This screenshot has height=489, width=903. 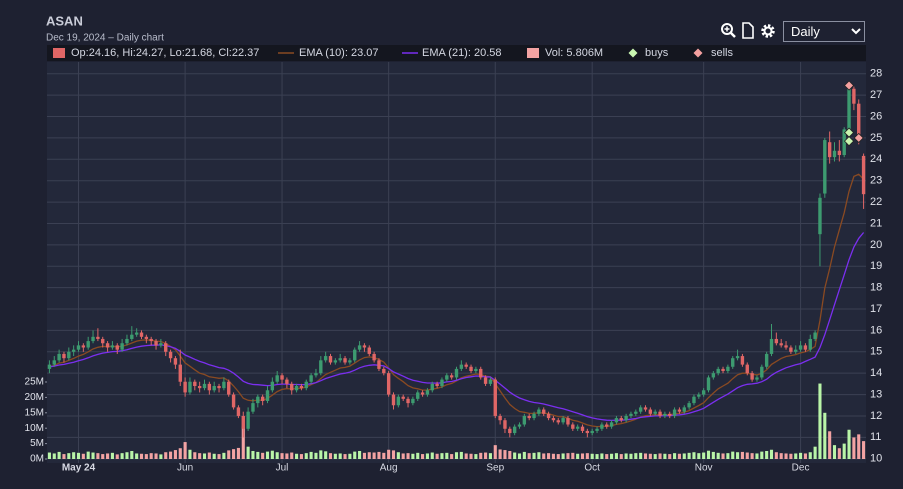 I want to click on volume-tick-label: 5M, so click(x=37, y=443).